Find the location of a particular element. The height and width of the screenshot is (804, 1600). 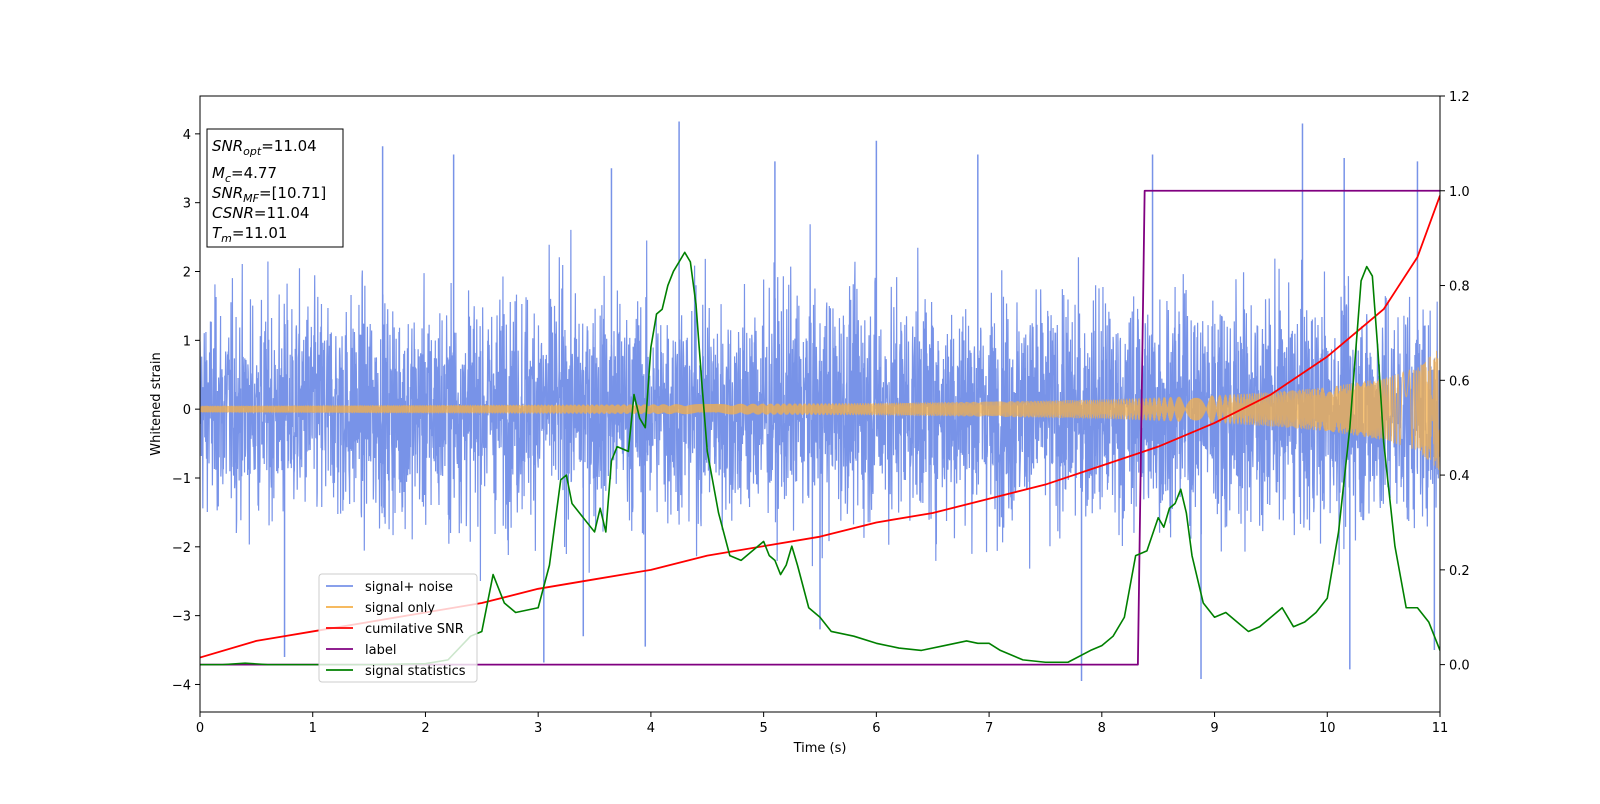

y-tick-label: −2 is located at coordinates (181, 548).